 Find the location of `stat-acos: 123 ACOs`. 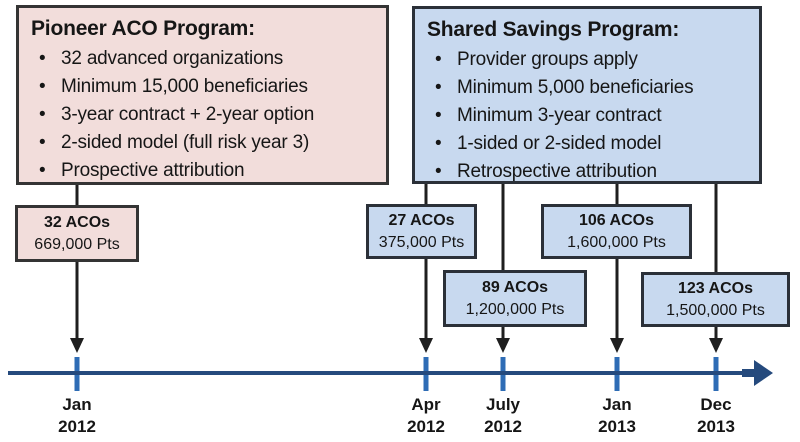

stat-acos: 123 ACOs is located at coordinates (715, 288).